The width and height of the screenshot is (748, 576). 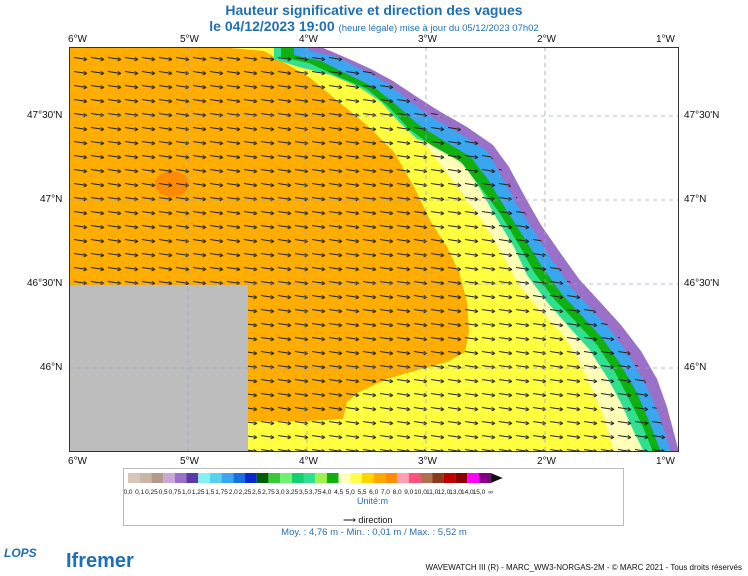 I want to click on legend-tick-label: 7,0, so click(x=385, y=492).